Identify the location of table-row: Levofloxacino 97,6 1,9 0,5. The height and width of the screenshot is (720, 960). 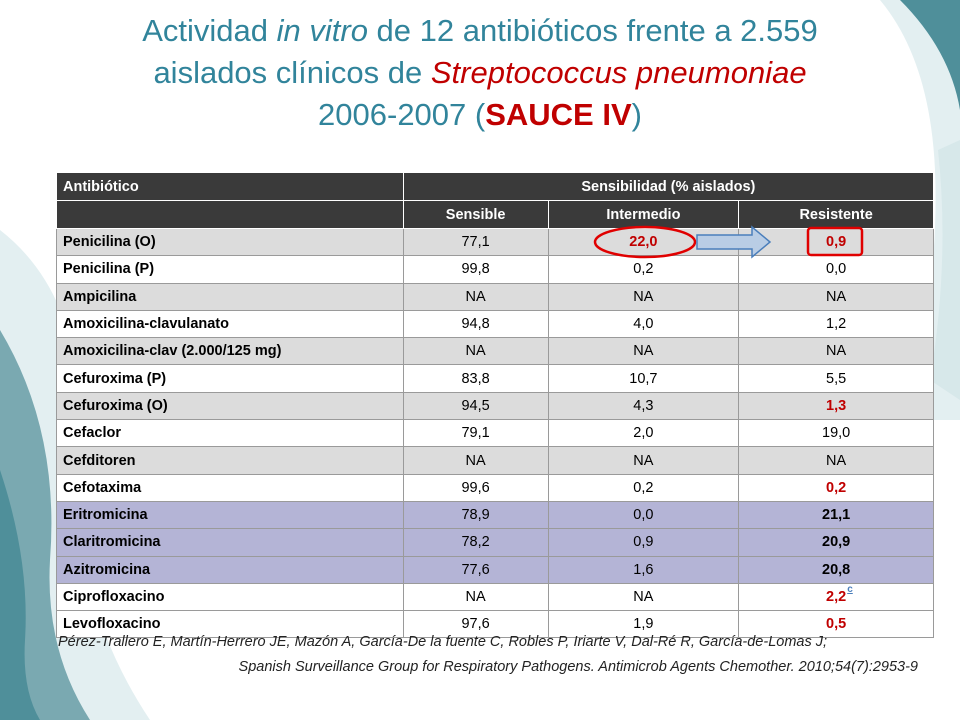
(495, 624).